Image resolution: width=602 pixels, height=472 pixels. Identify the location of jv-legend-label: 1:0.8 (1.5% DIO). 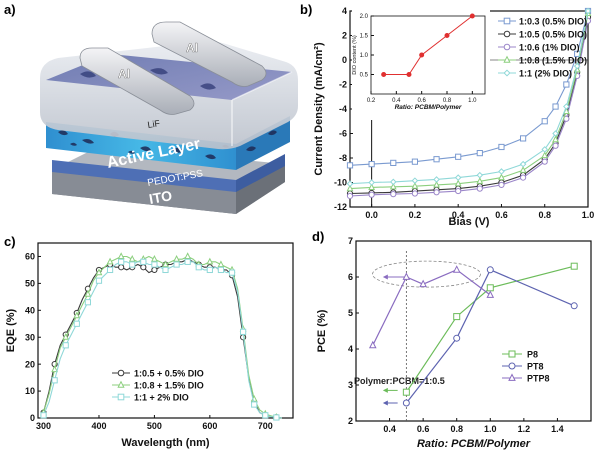
(553, 61).